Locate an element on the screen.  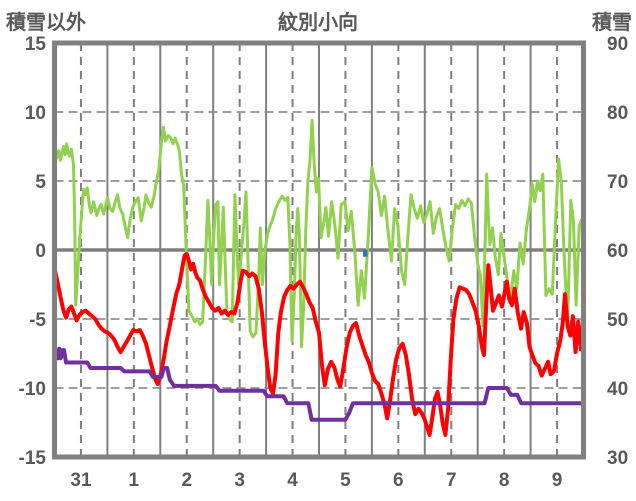
left-axis-title: 積雪以外 is located at coordinates (46, 23).